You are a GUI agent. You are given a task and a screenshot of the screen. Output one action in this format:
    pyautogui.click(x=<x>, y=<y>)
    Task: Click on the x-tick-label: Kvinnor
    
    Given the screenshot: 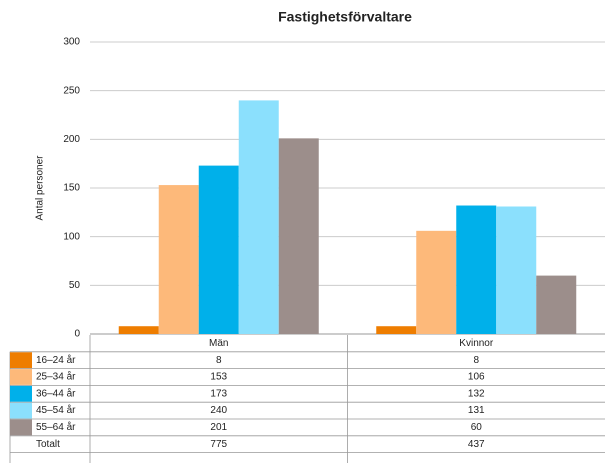 What is the action you would take?
    pyautogui.click(x=476, y=343)
    